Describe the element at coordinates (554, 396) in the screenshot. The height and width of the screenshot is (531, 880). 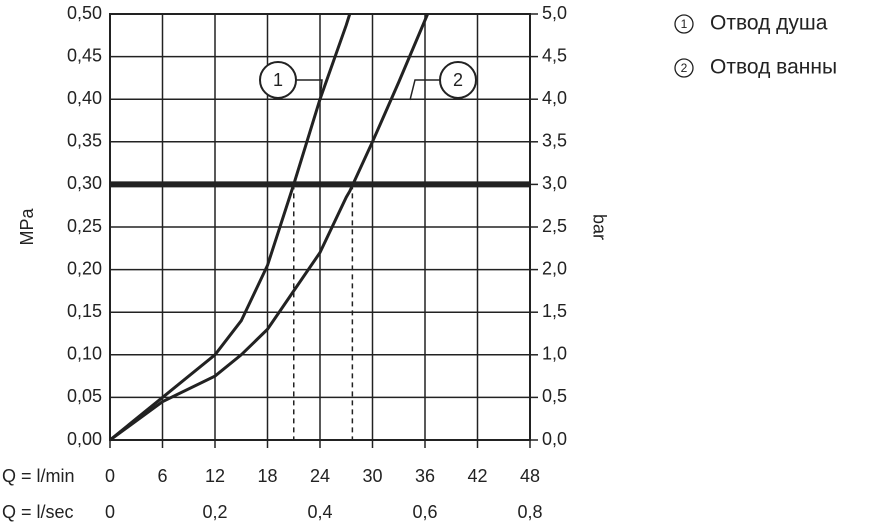
I see `y2-tick-label: 0,5` at that location.